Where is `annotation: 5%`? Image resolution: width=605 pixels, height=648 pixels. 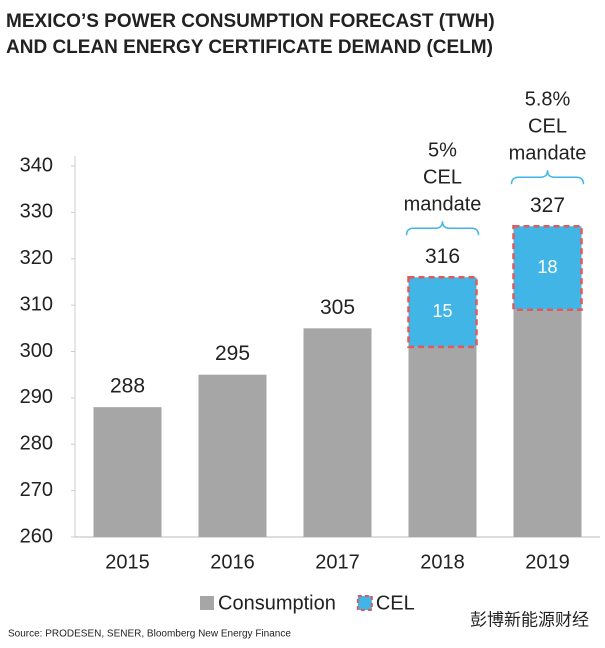 annotation: 5% is located at coordinates (442, 151).